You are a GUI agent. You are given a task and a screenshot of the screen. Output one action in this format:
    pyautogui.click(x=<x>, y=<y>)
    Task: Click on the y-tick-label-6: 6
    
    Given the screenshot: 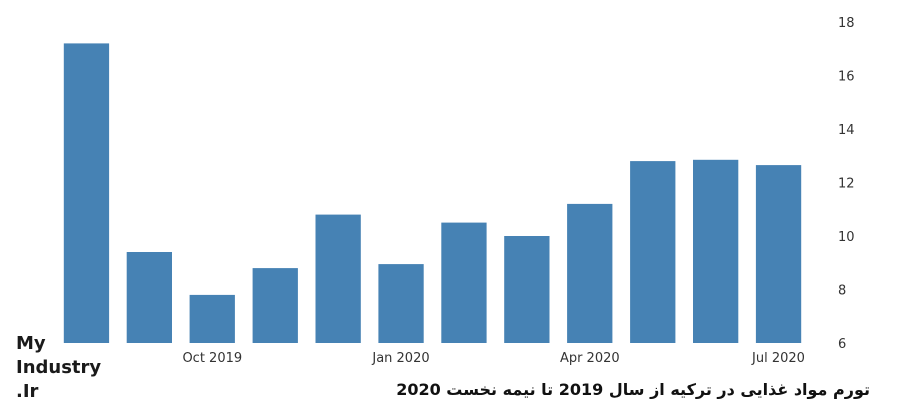 What is the action you would take?
    pyautogui.click(x=842, y=344)
    